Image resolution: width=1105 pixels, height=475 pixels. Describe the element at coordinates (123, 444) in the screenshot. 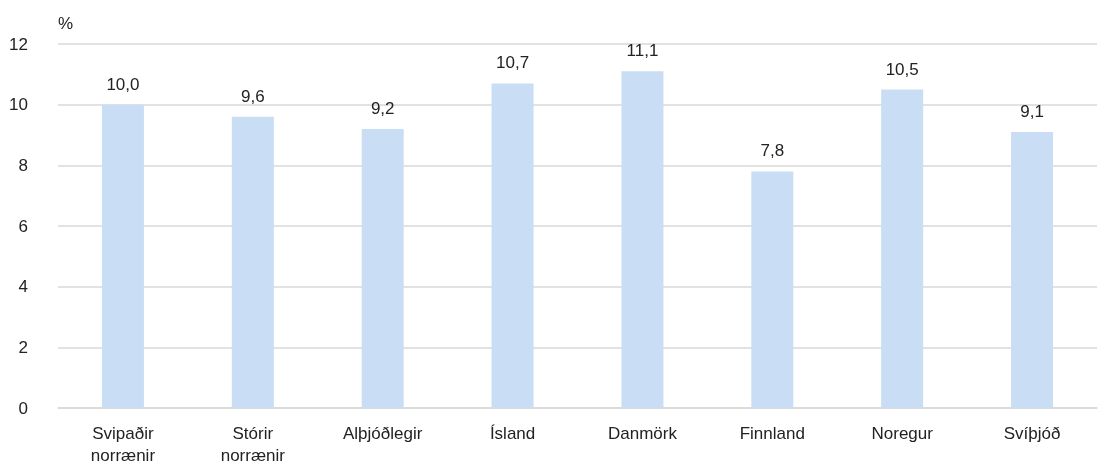

I see `x-tick-label: Svipaðir norrænir` at that location.